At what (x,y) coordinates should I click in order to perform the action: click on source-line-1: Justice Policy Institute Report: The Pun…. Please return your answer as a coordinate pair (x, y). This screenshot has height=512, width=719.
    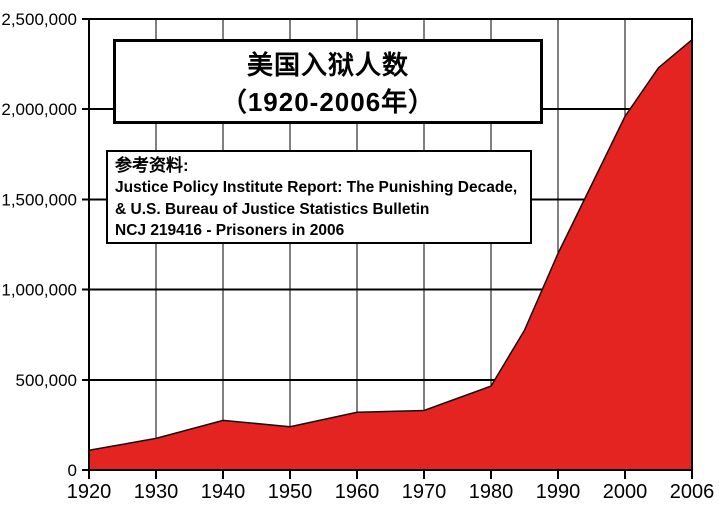
    Looking at the image, I should click on (316, 187).